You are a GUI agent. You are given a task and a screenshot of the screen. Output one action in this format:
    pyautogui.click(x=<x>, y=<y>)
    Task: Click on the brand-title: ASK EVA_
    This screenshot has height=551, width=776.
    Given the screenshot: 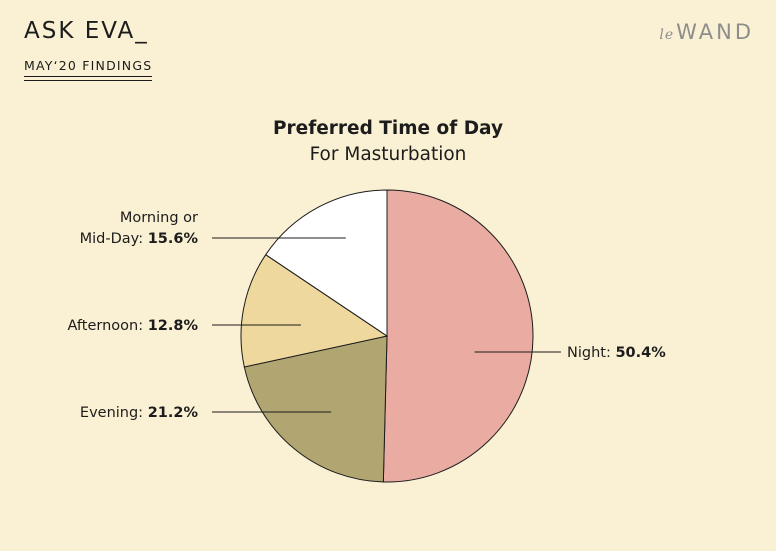 What is the action you would take?
    pyautogui.click(x=86, y=31)
    